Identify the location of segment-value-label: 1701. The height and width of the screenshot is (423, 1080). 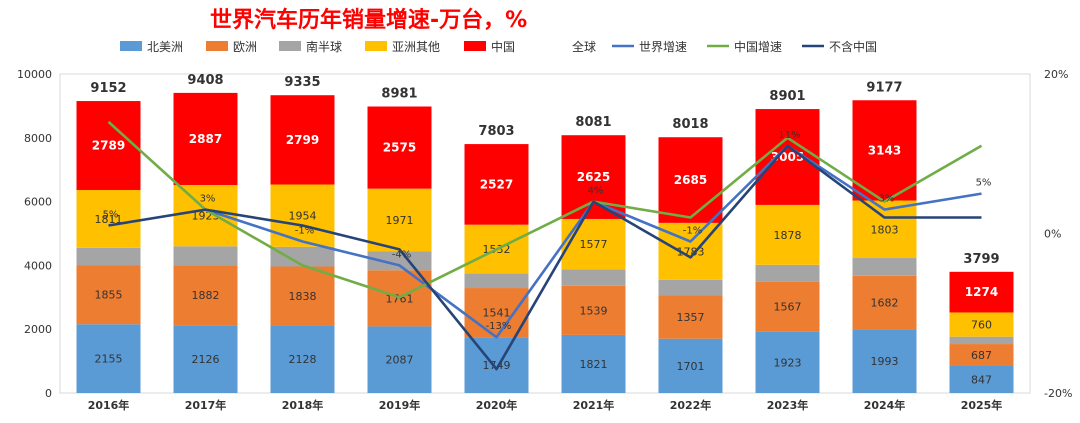
(691, 366).